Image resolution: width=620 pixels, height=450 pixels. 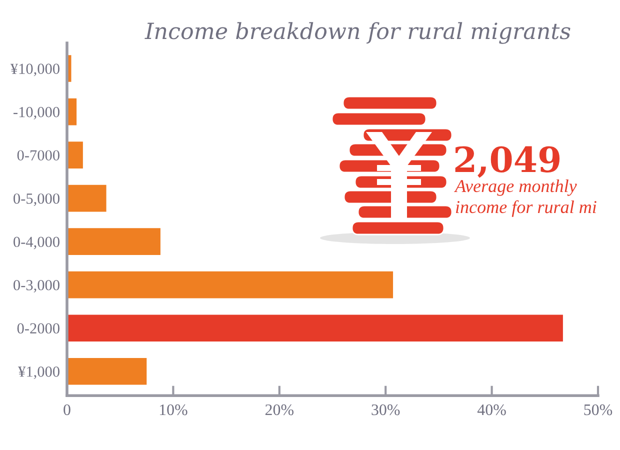 I want to click on y-tick-label: ¥10,000, so click(x=35, y=70).